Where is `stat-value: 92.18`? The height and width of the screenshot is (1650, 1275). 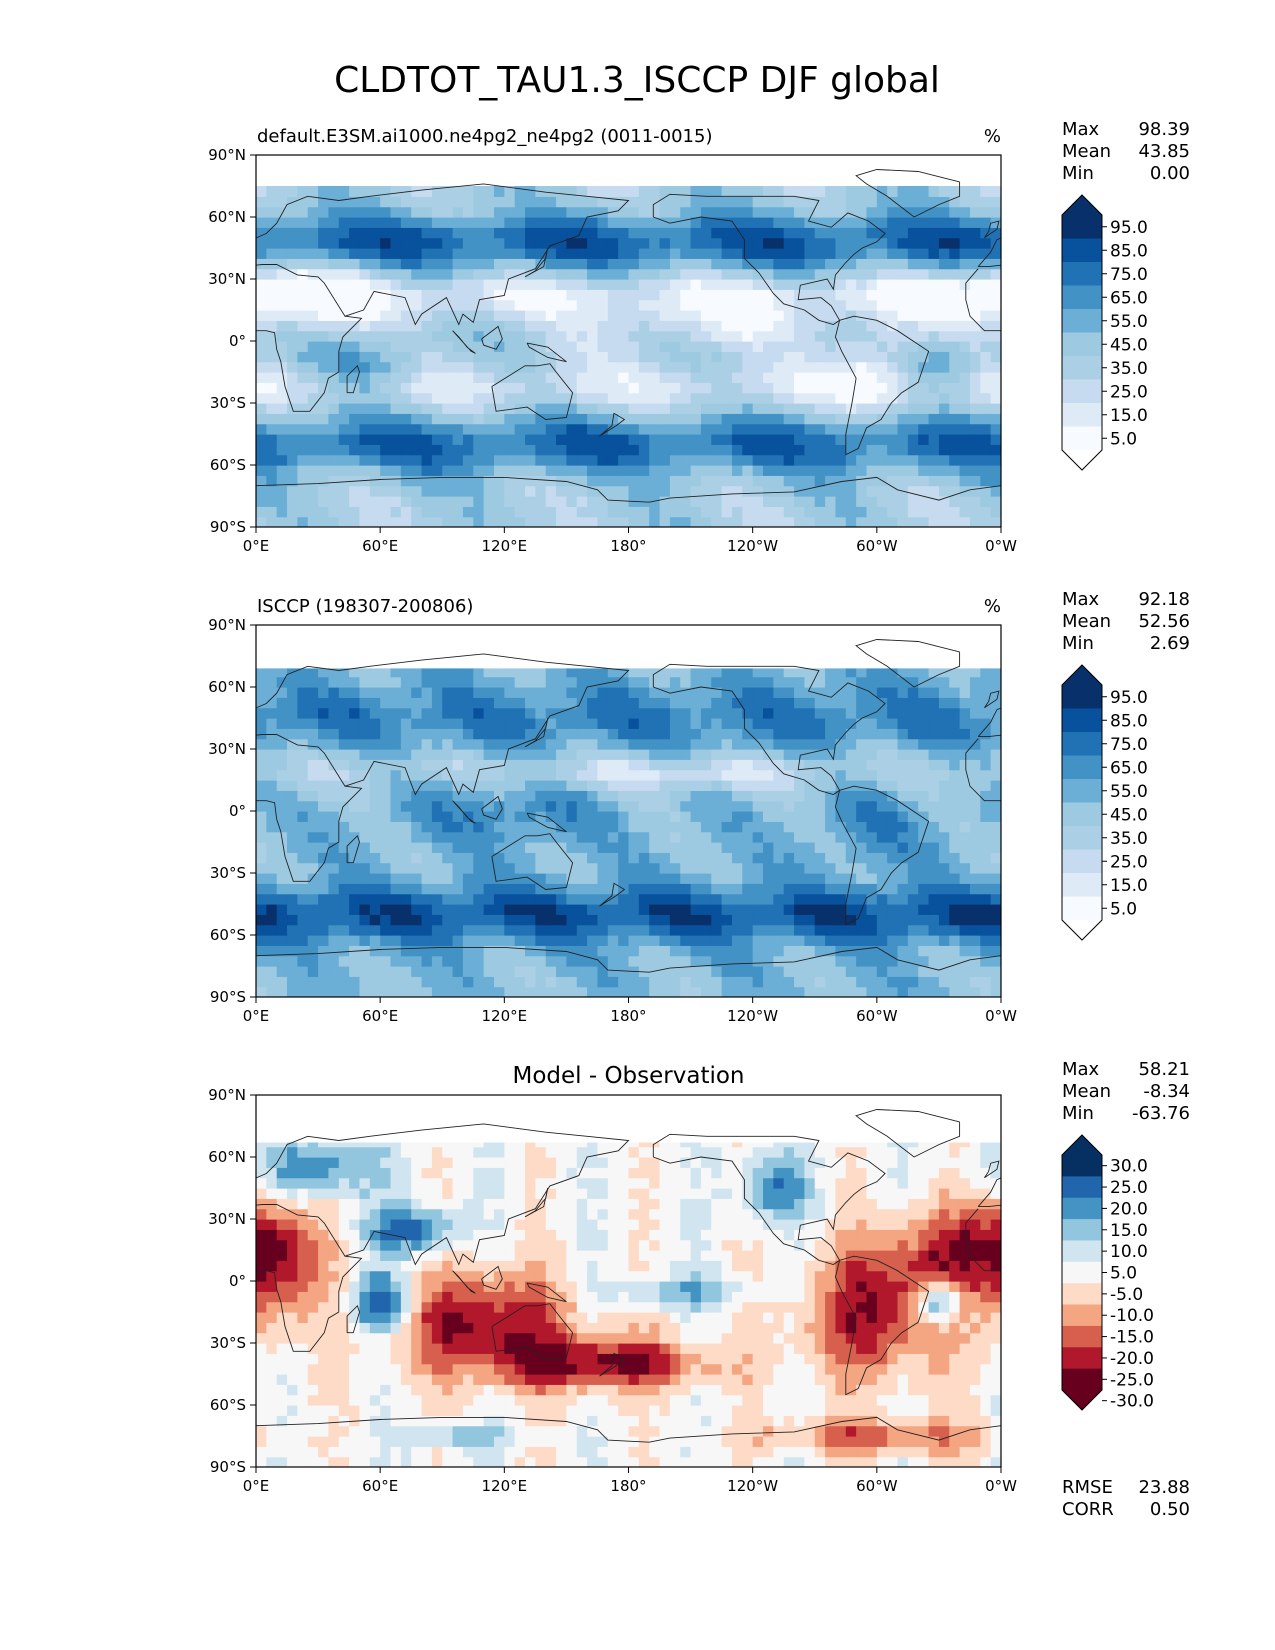
stat-value: 92.18 is located at coordinates (1164, 599).